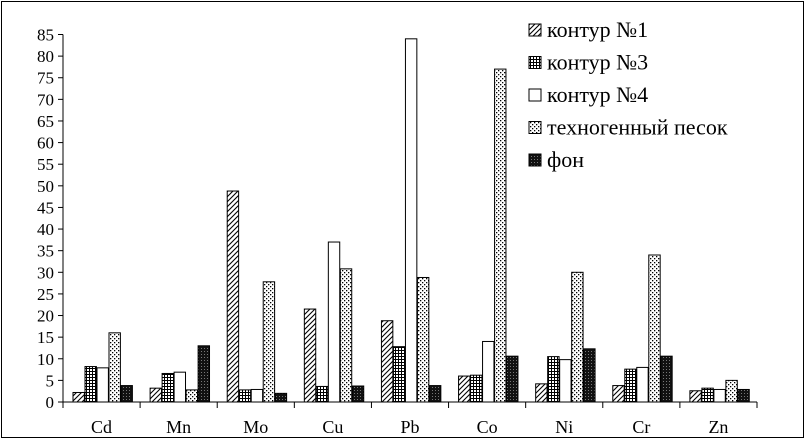 The width and height of the screenshot is (805, 442). I want to click on x-tick-label: Cr, so click(641, 427).